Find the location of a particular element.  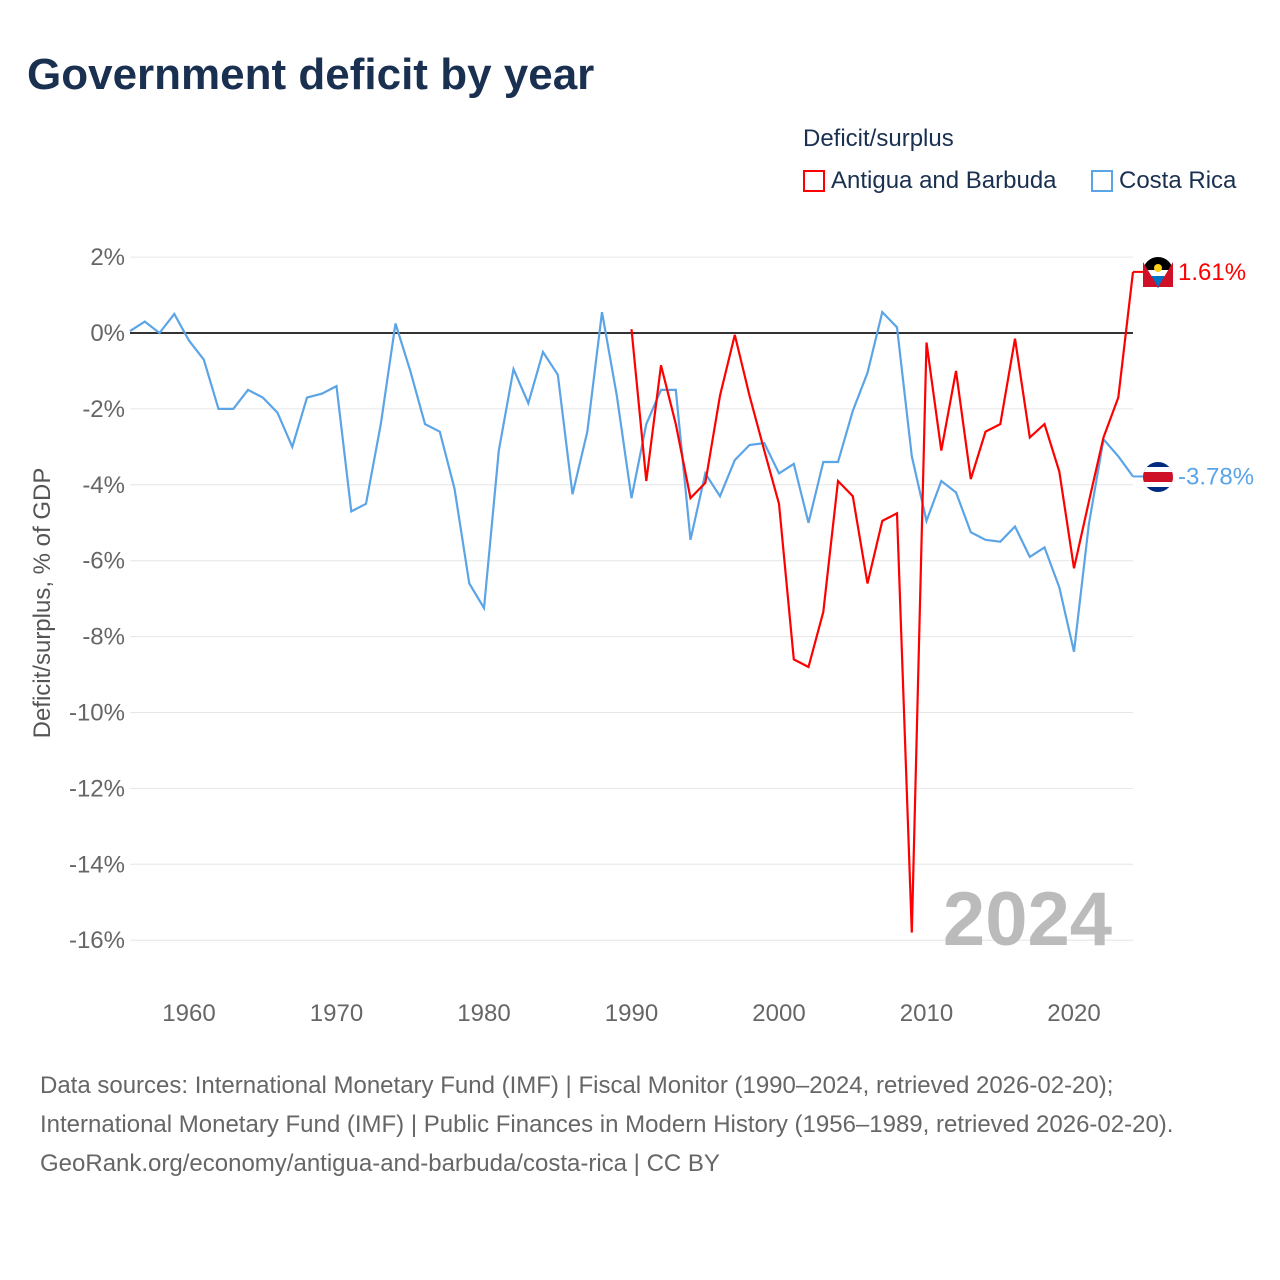

legend-swatch-antigua is located at coordinates (814, 181).